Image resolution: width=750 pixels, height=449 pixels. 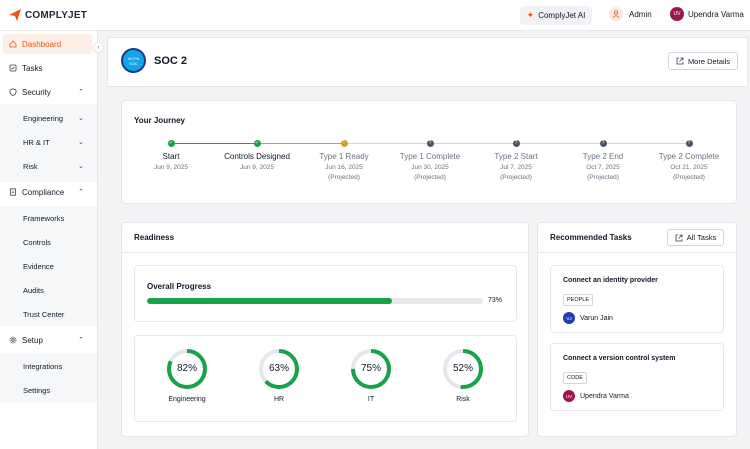 I want to click on gauge-value: 63%, so click(x=278, y=368).